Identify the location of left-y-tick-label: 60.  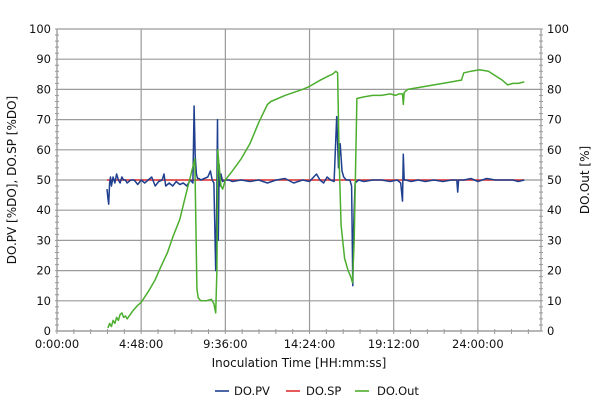
(43, 150).